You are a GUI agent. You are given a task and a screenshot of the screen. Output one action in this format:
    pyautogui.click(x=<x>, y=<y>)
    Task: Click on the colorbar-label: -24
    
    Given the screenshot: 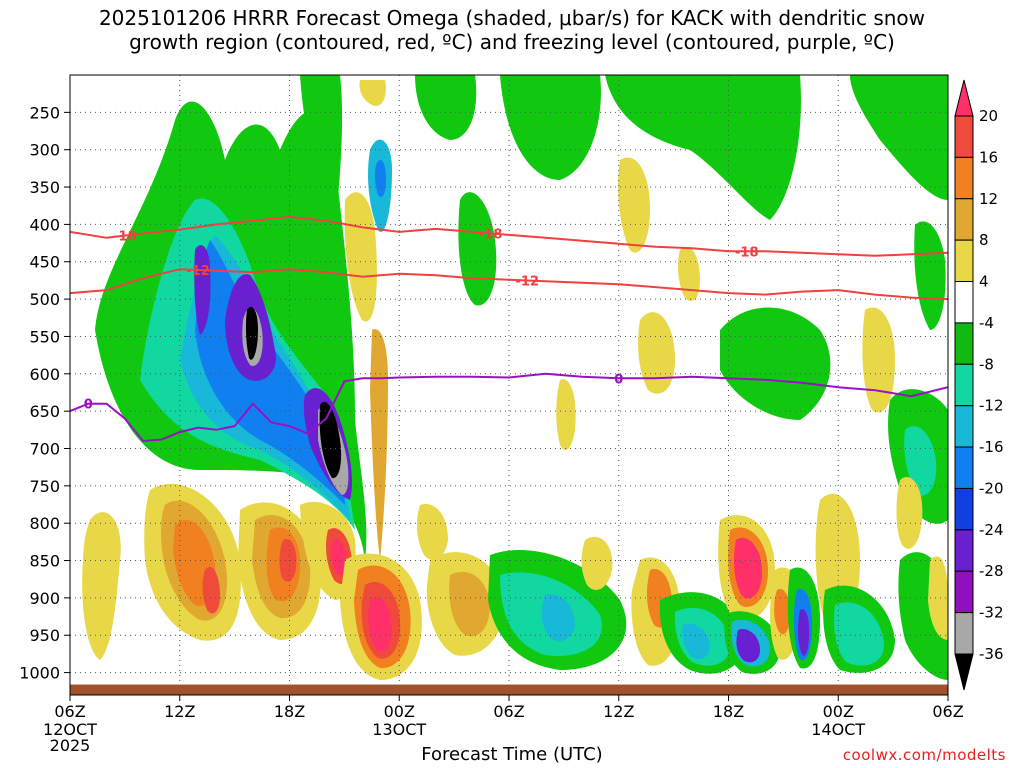 What is the action you would take?
    pyautogui.click(x=991, y=530)
    